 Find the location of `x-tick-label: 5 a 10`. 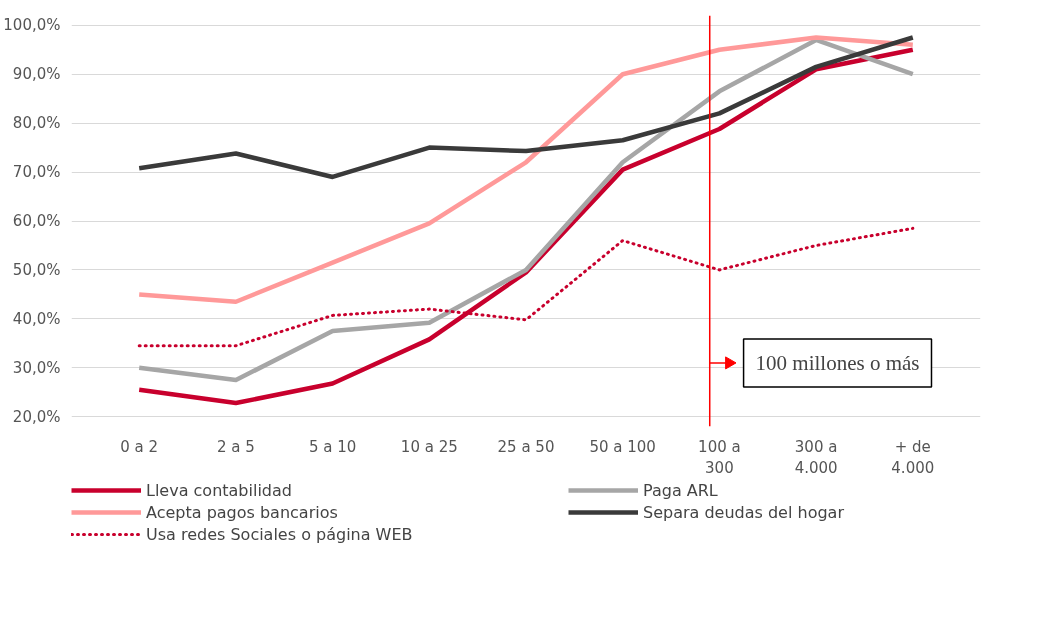

x-tick-label: 5 a 10 is located at coordinates (332, 446).